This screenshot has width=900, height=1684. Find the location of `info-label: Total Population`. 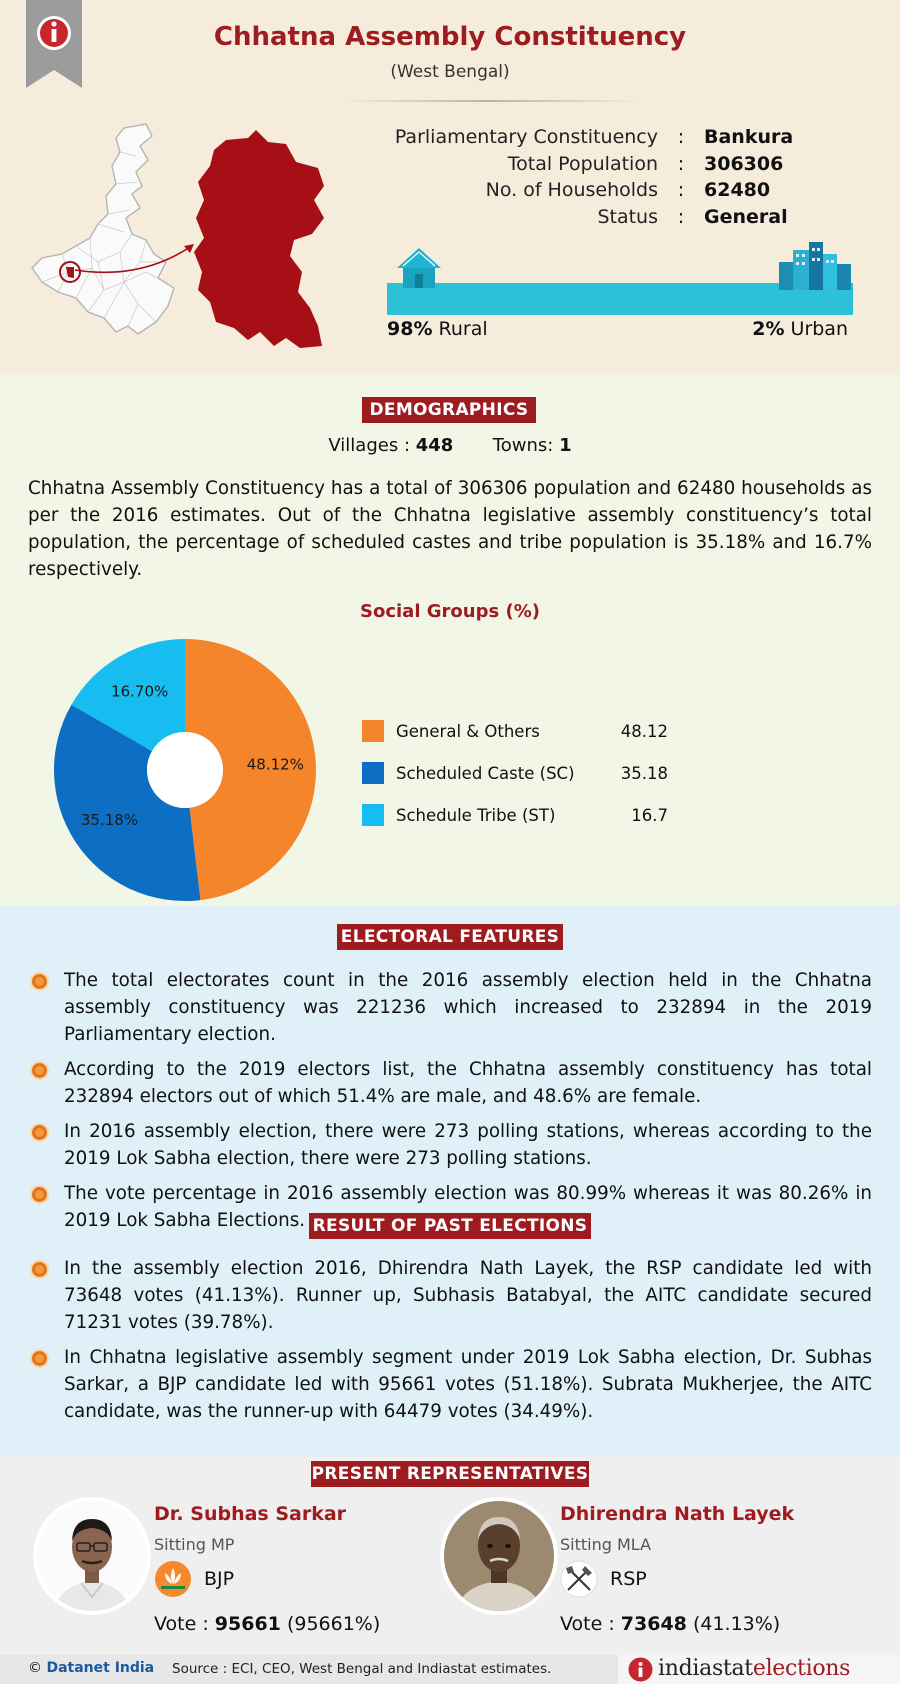

info-label: Total Population is located at coordinates (582, 163).